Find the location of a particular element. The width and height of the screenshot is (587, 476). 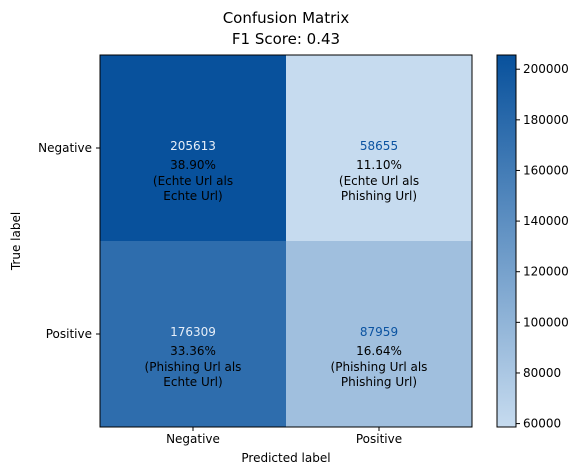

cell-value-label: 87959 is located at coordinates (379, 332).